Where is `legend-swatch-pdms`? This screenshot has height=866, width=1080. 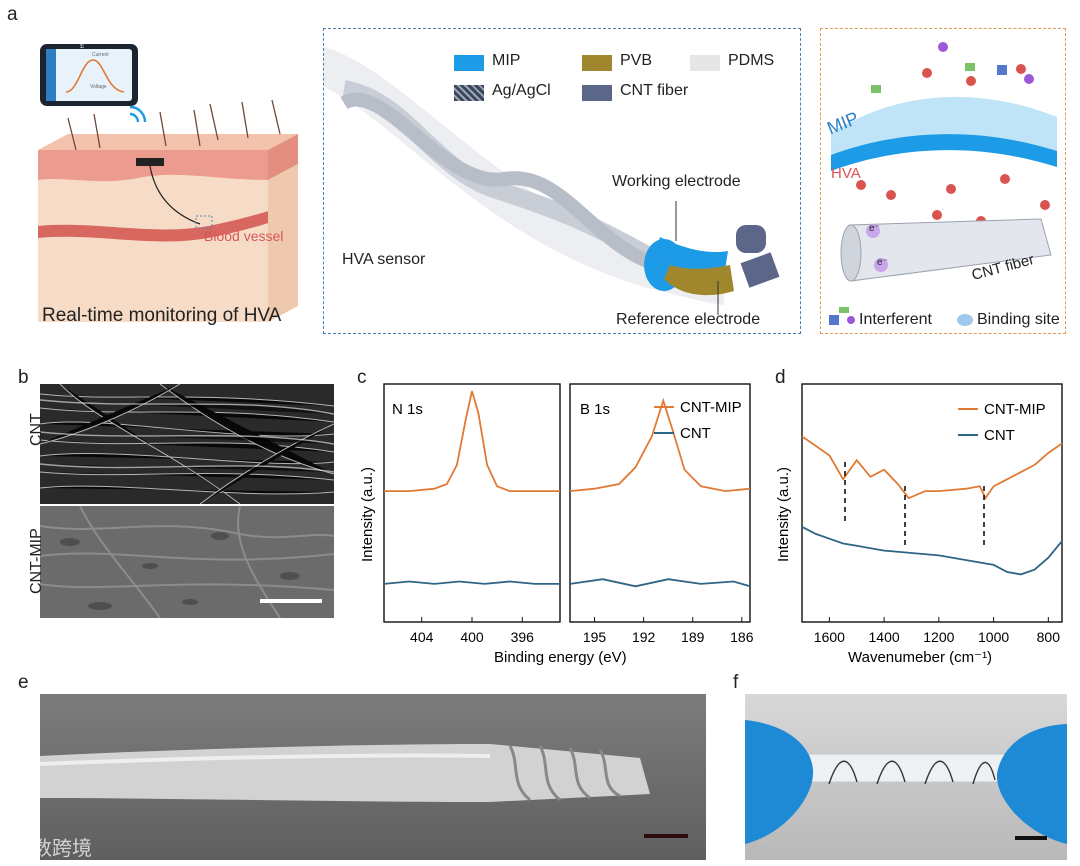
legend-swatch-pdms is located at coordinates (705, 63).